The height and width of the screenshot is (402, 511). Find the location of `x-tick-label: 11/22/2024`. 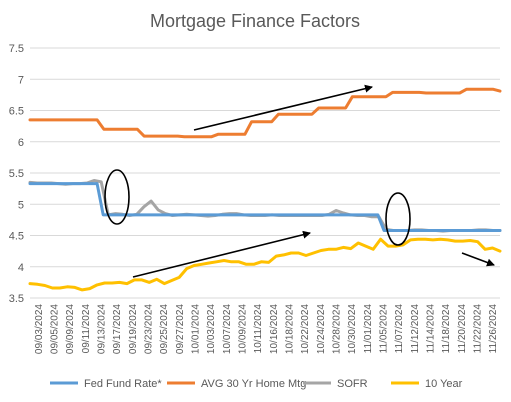

x-tick-label: 11/22/2024 is located at coordinates (478, 329).